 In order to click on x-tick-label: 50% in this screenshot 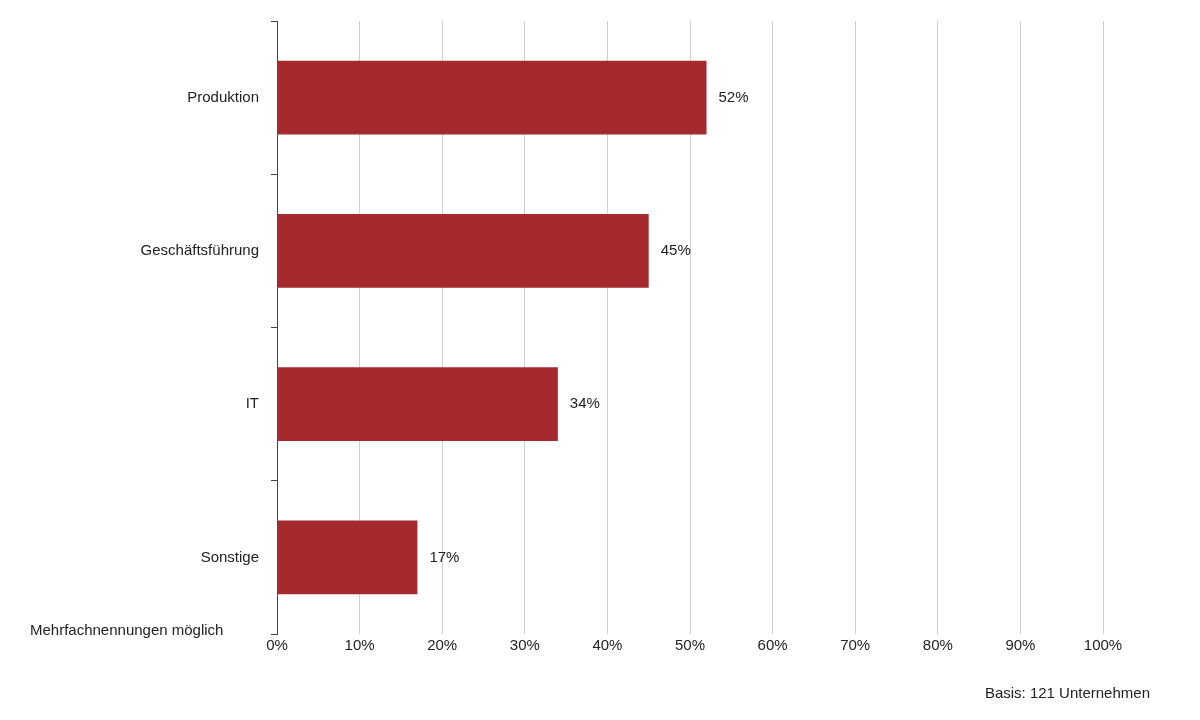, I will do `click(690, 645)`.